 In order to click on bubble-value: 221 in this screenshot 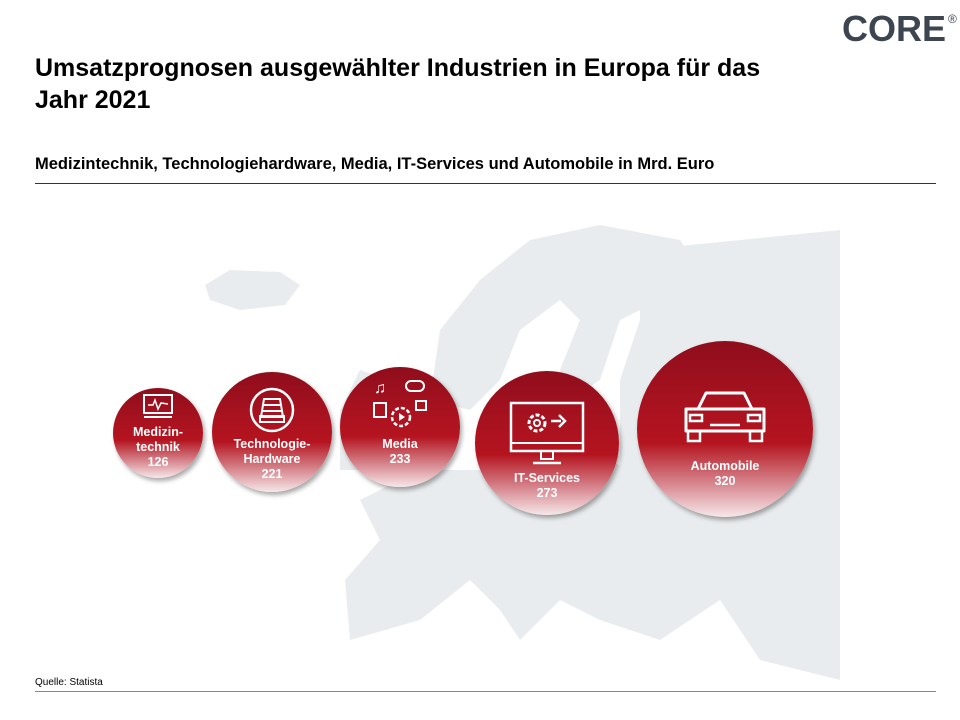, I will do `click(272, 474)`.